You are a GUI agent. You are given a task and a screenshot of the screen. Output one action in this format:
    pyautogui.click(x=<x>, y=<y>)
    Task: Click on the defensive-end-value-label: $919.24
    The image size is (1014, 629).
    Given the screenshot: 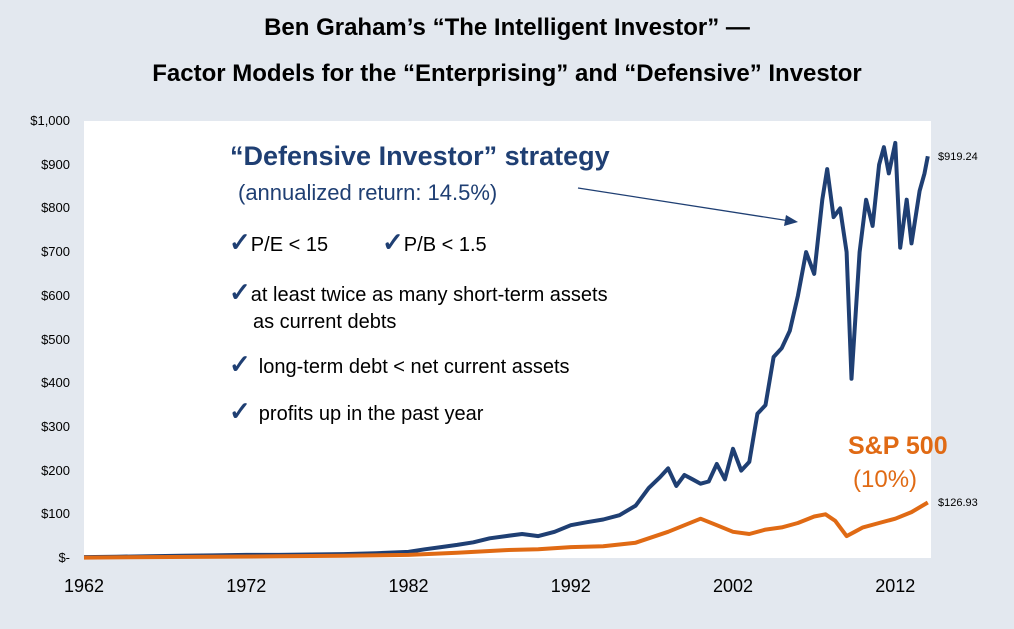 What is the action you would take?
    pyautogui.click(x=958, y=157)
    